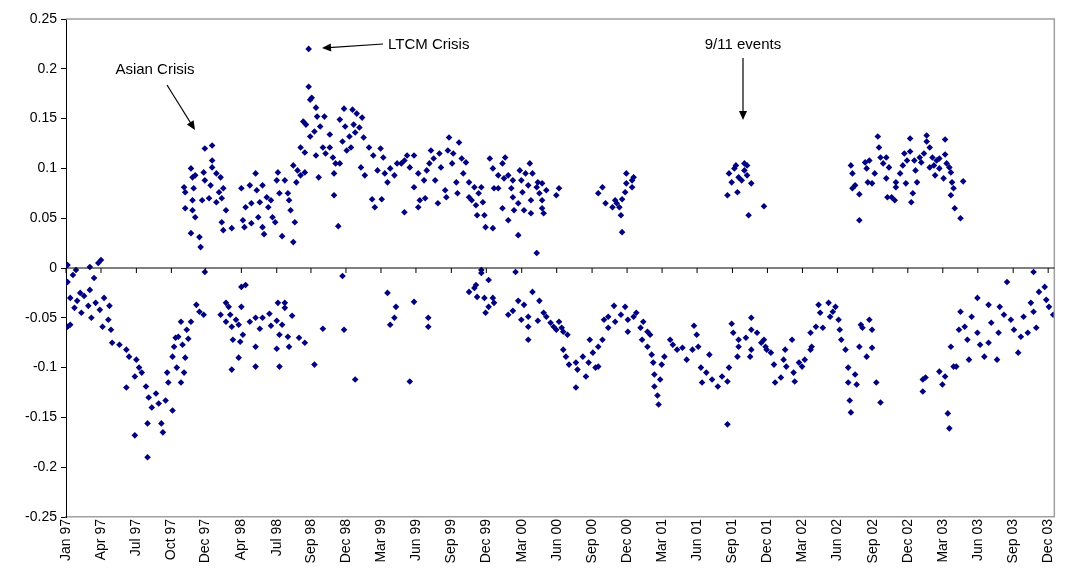 The width and height of the screenshot is (1067, 587). What do you see at coordinates (906, 541) in the screenshot?
I see `x-tick-label: Dec 02` at bounding box center [906, 541].